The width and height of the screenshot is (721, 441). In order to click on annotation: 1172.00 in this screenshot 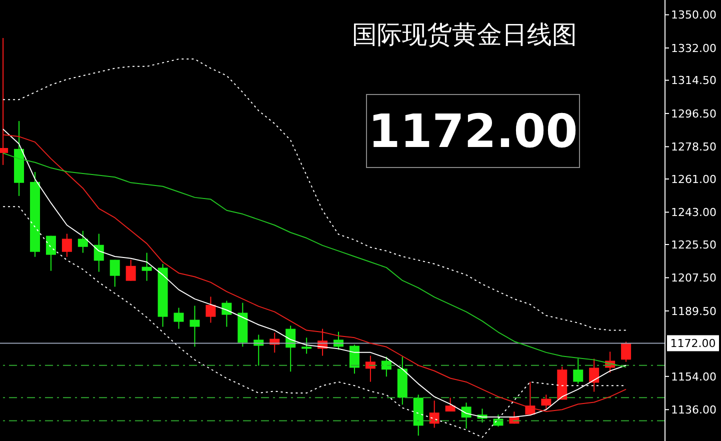, I will do `click(473, 131)`.